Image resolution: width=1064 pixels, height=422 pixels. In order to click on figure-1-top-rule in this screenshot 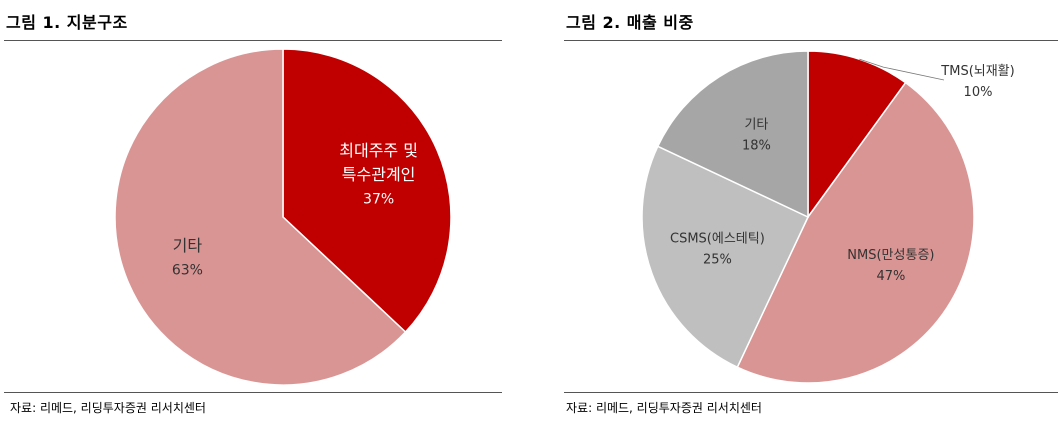, I will do `click(253, 40)`.